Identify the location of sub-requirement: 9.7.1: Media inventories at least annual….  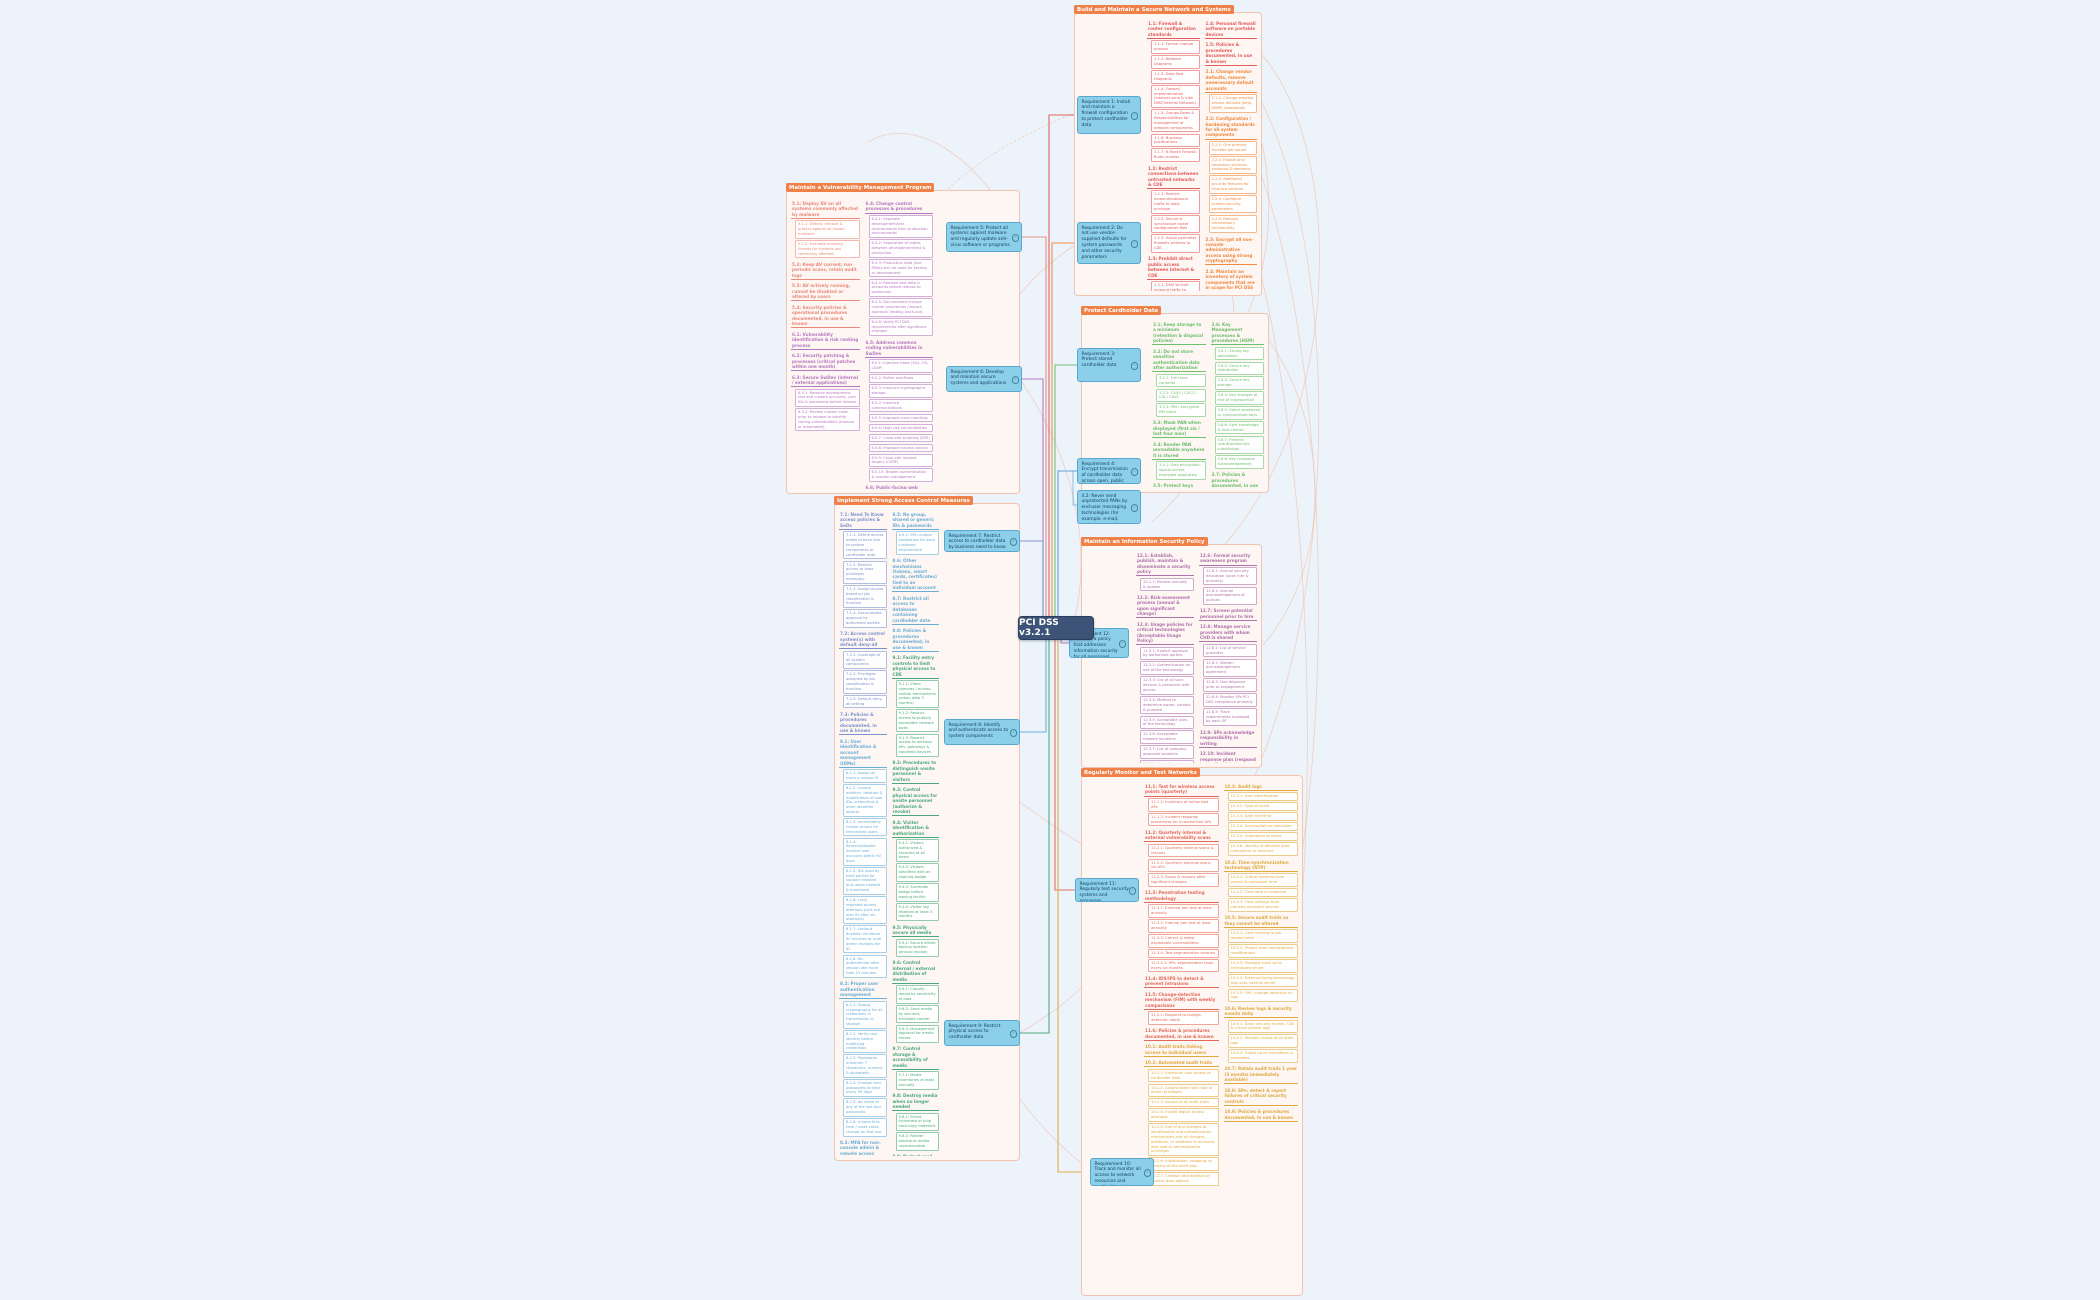
(917, 1080).